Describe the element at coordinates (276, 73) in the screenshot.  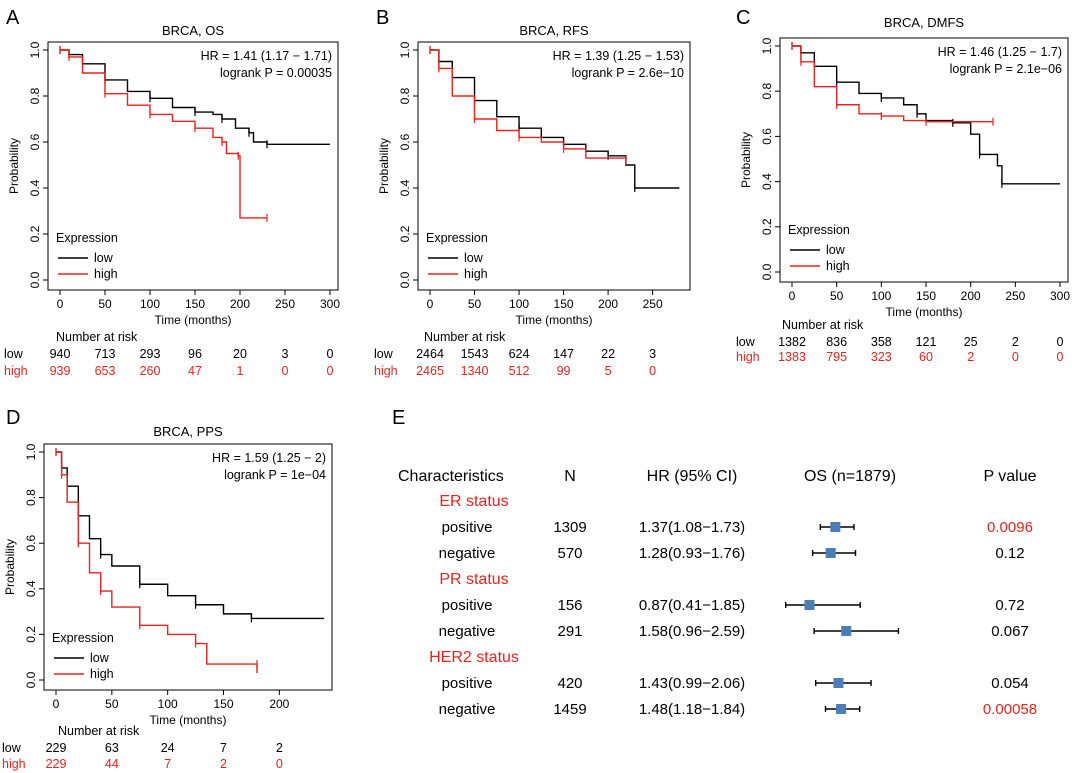
I see `logrank-text: logrank P = 0.00035` at that location.